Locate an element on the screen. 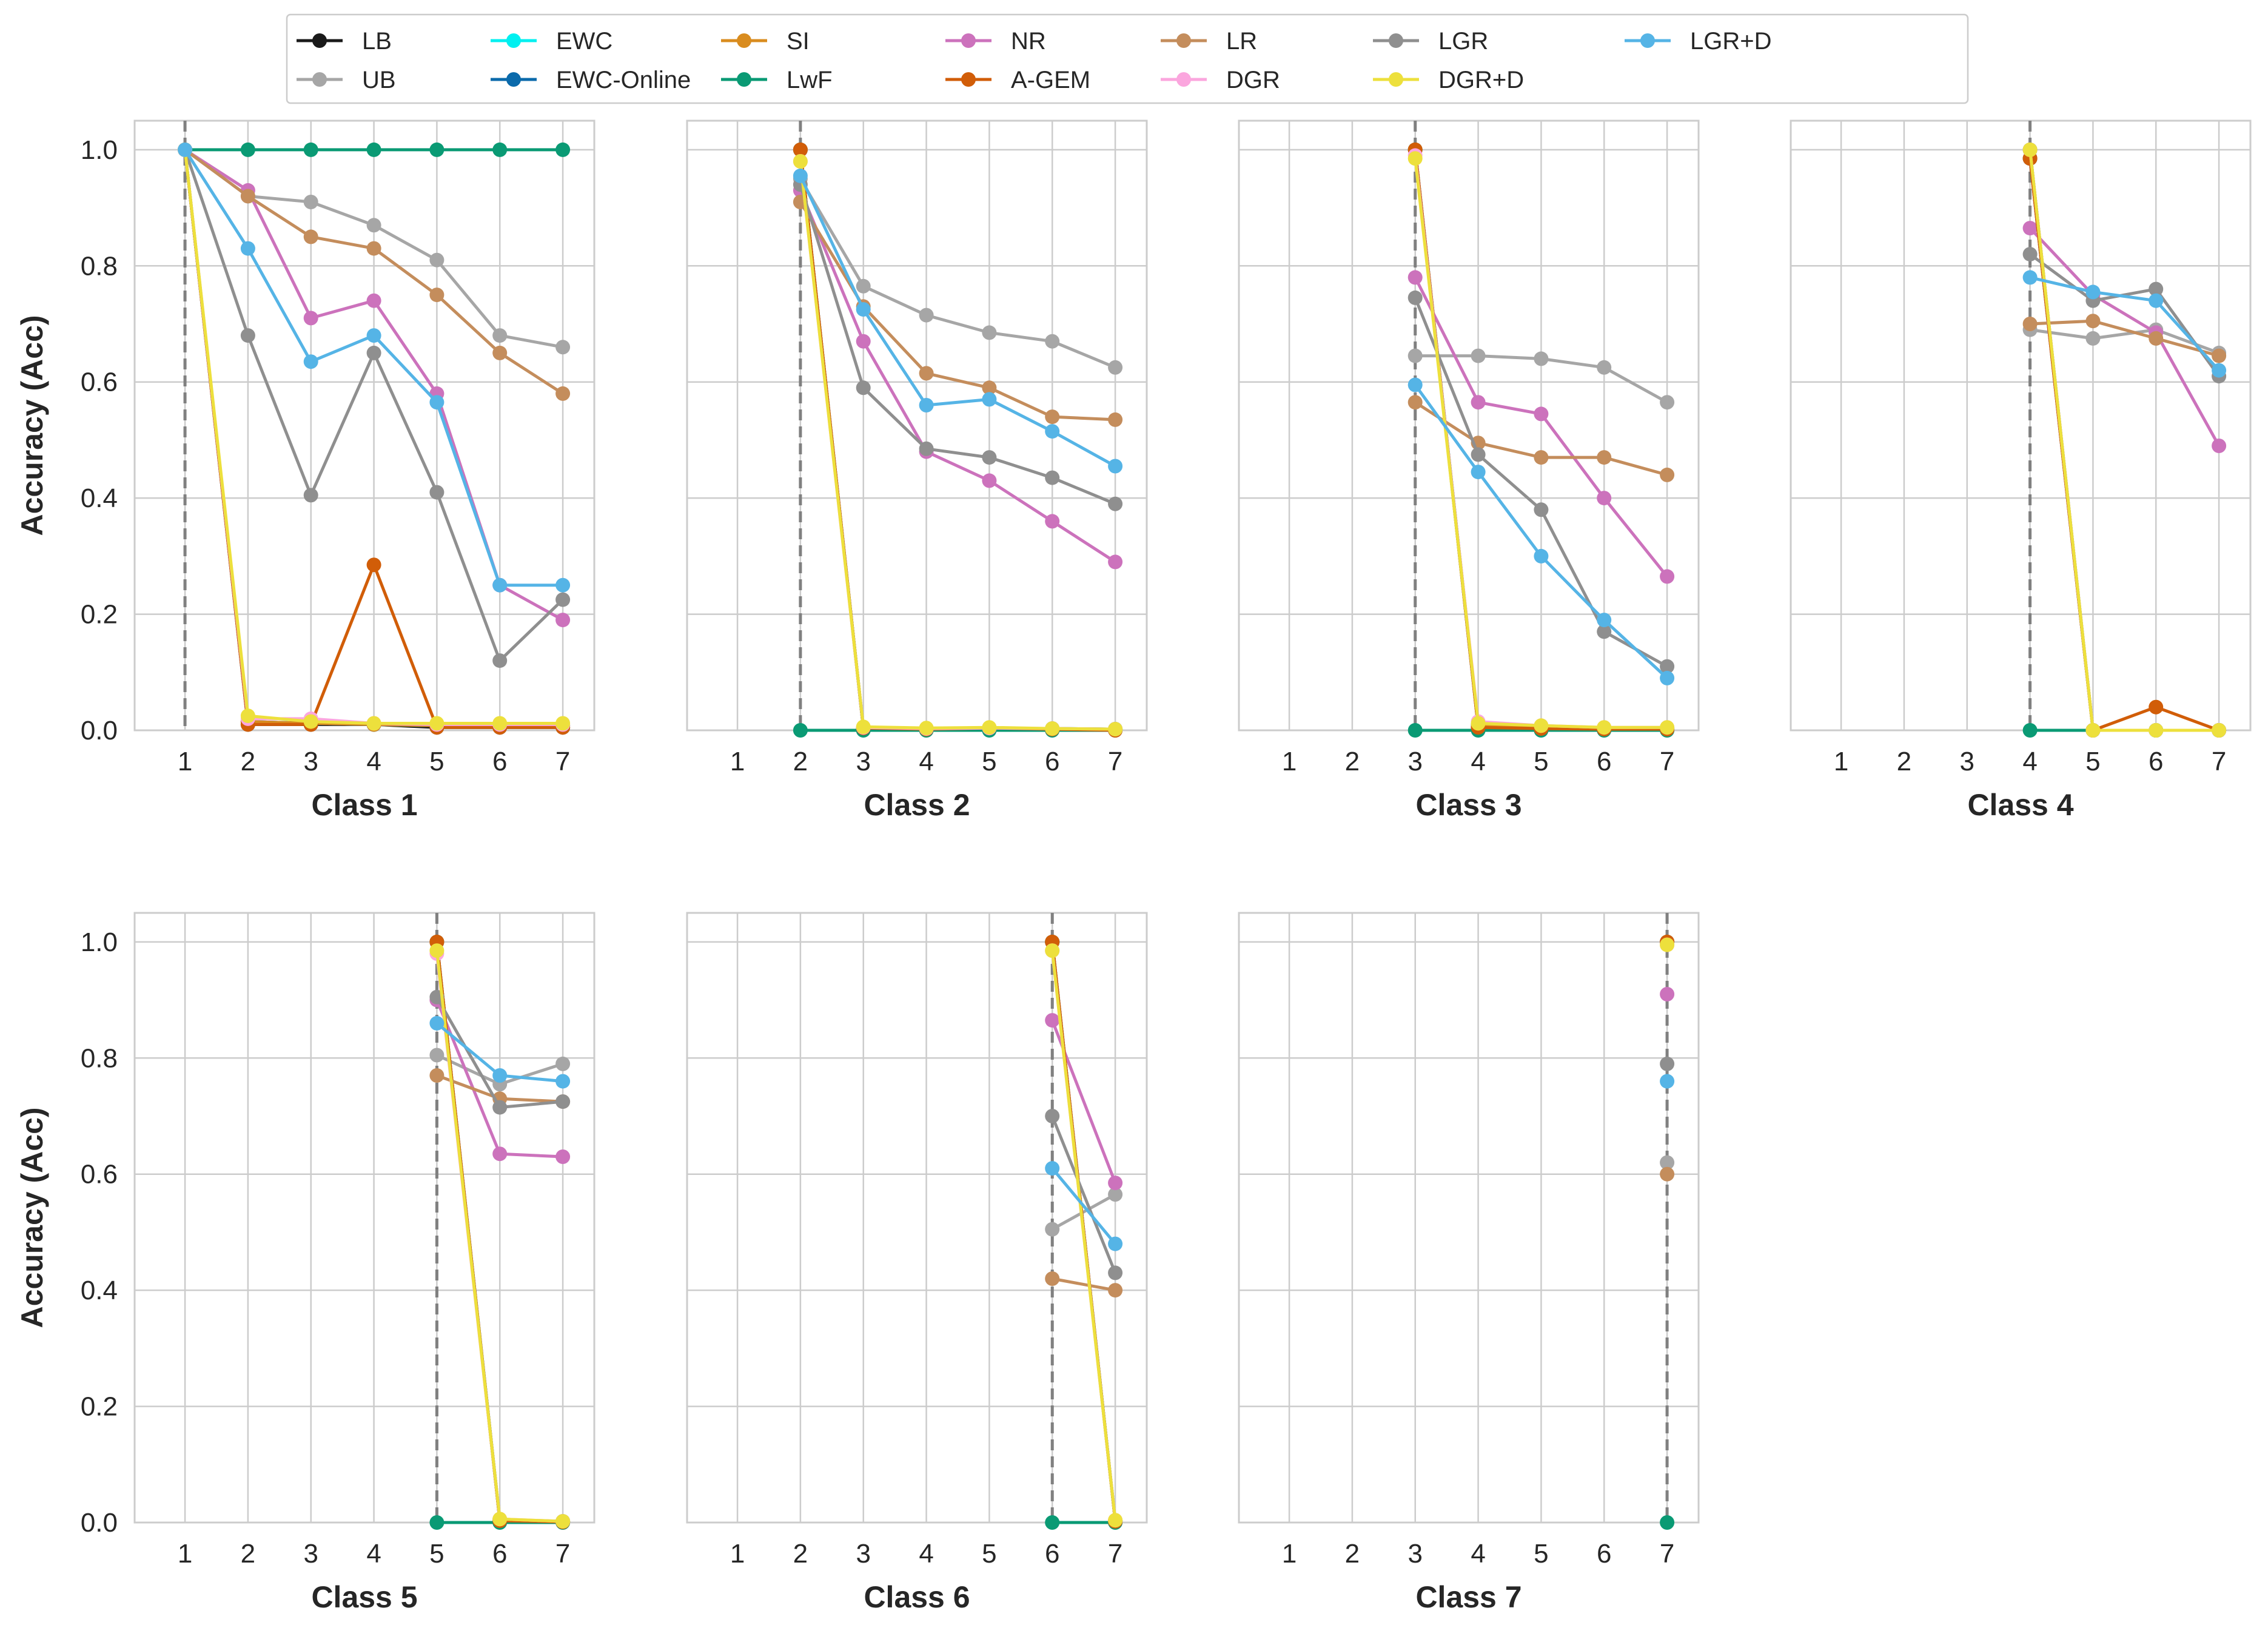 The image size is (2268, 1642). legend-marker-lgr-plus-d is located at coordinates (1647, 40).